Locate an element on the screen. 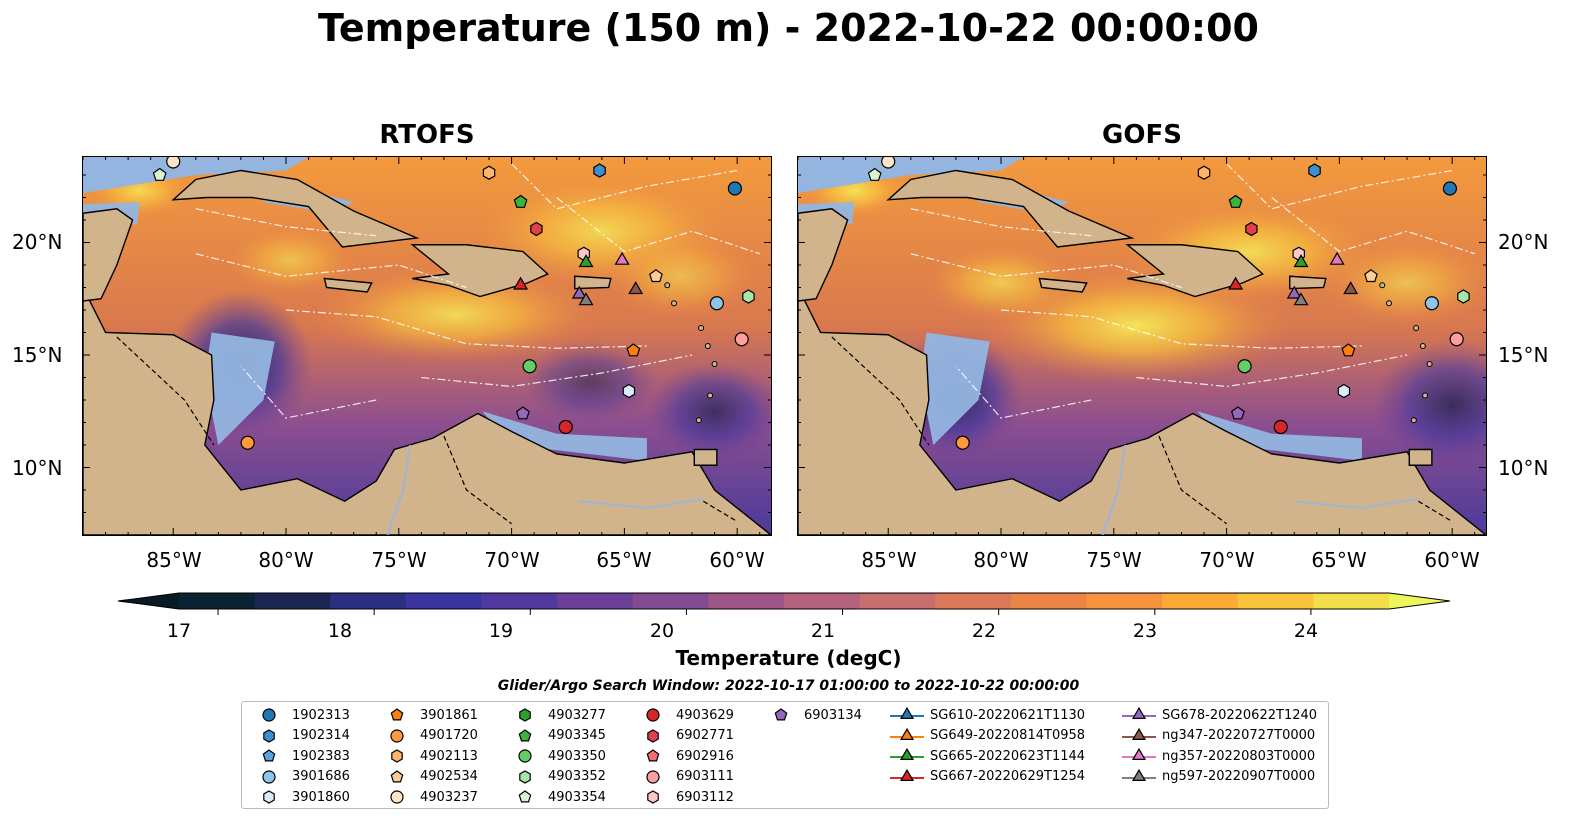  legend-item: 4903352 is located at coordinates (556, 777).